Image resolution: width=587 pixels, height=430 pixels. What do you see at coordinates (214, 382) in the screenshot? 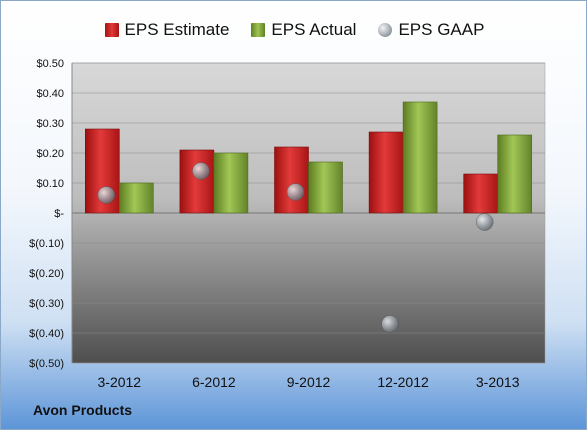
I see `x-tick-label: 6-2012` at bounding box center [214, 382].